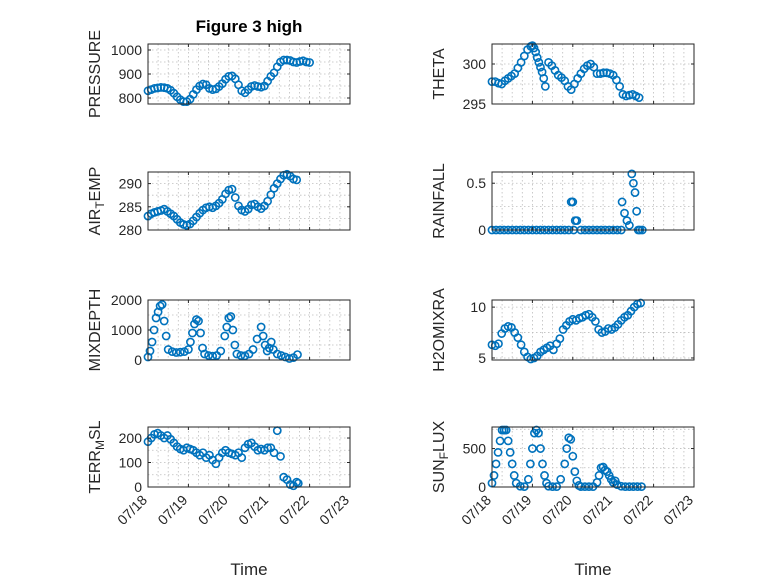 This screenshot has height=583, width=778. I want to click on x-tick-label: 07/22, so click(638, 510).